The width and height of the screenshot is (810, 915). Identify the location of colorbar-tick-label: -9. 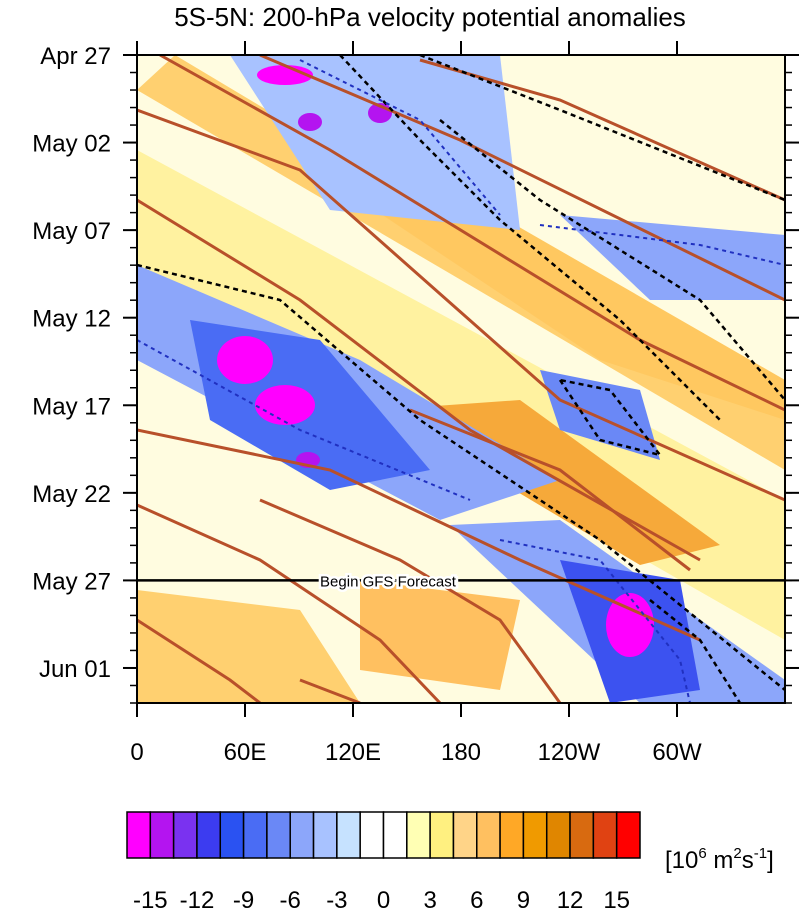
(243, 900).